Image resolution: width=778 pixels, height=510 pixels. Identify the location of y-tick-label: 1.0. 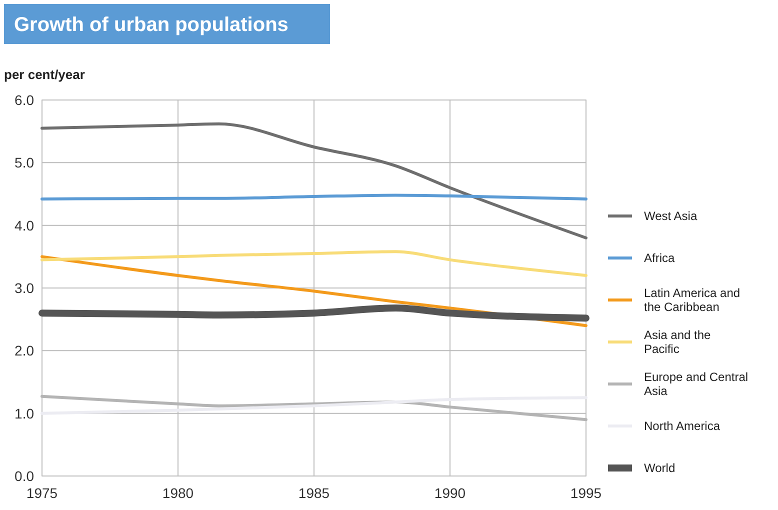
(24, 413).